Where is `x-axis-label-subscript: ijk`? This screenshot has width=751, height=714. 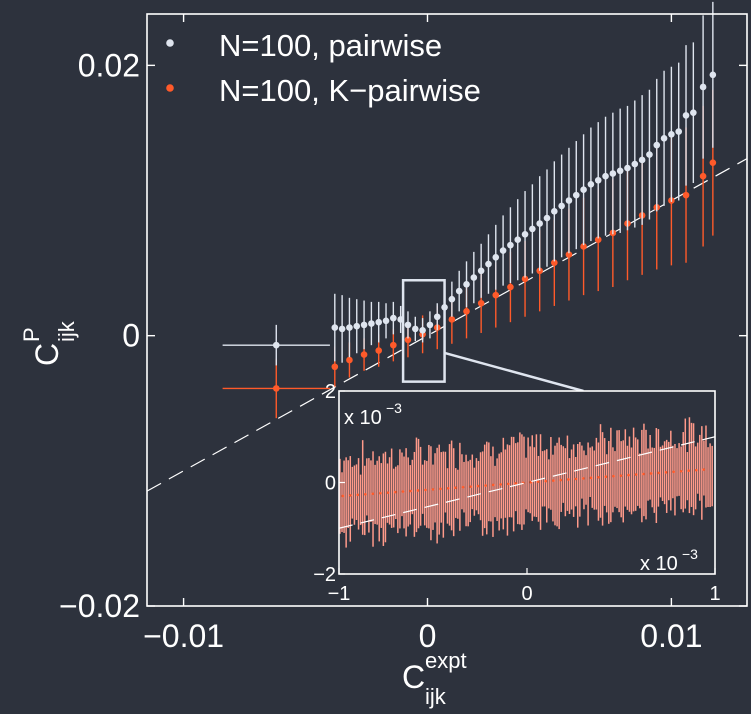 x-axis-label-subscript: ijk is located at coordinates (436, 696).